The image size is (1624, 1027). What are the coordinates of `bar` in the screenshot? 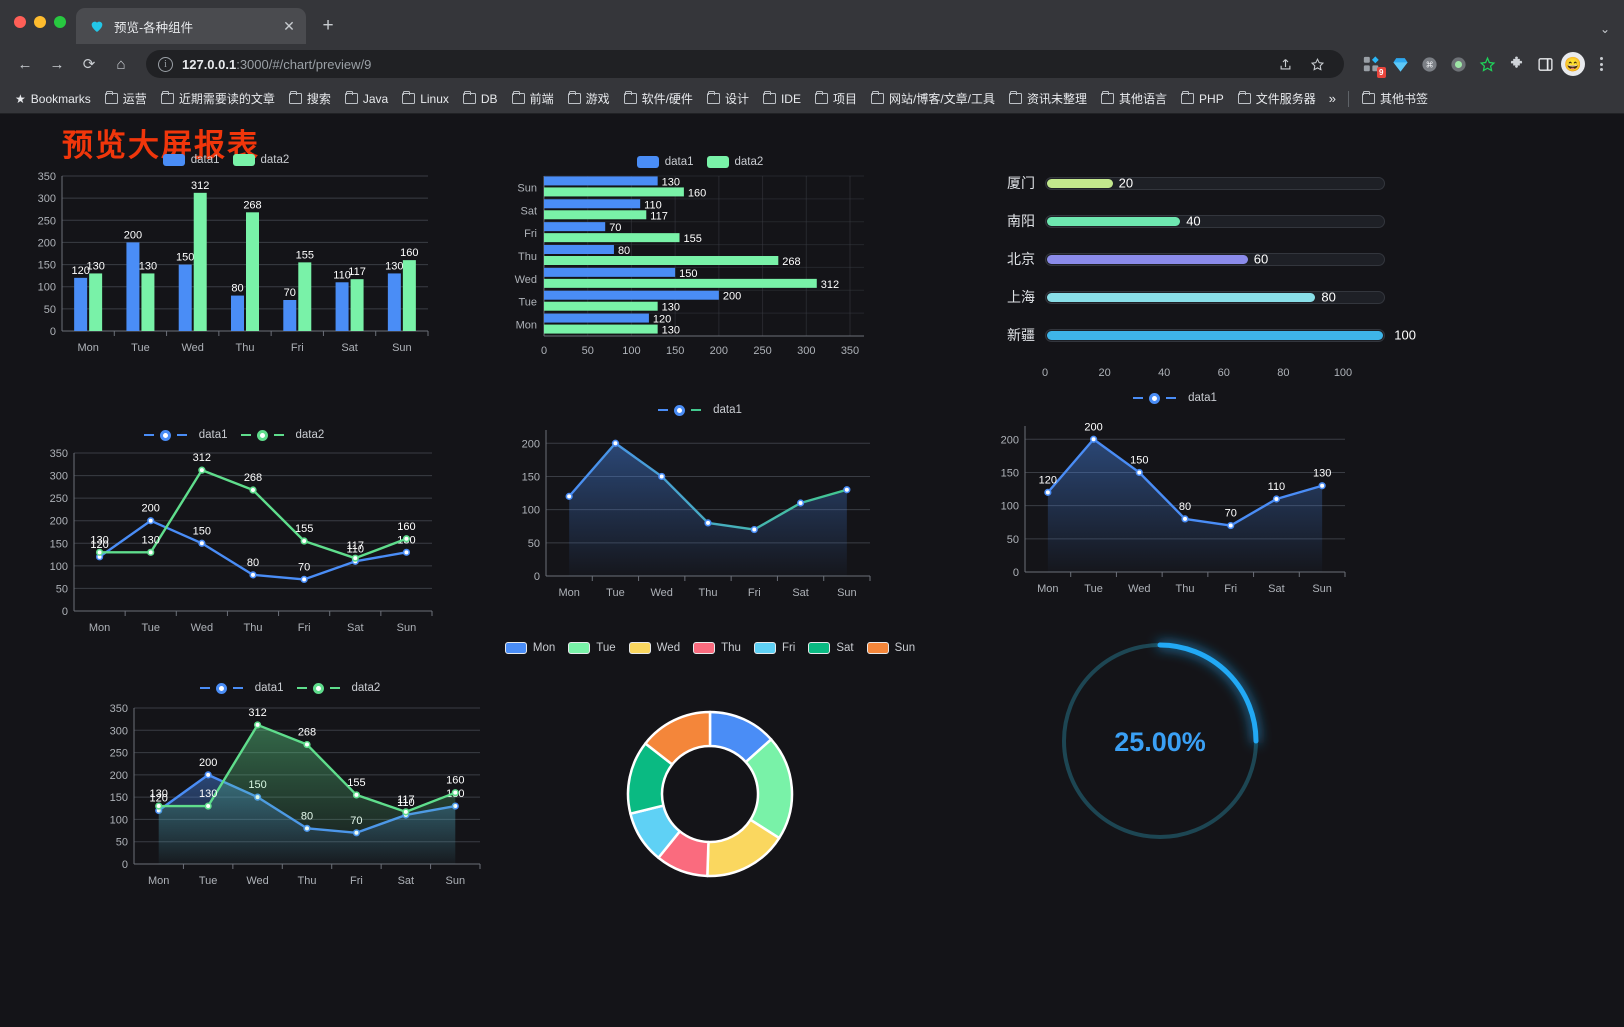 It's located at (290, 315).